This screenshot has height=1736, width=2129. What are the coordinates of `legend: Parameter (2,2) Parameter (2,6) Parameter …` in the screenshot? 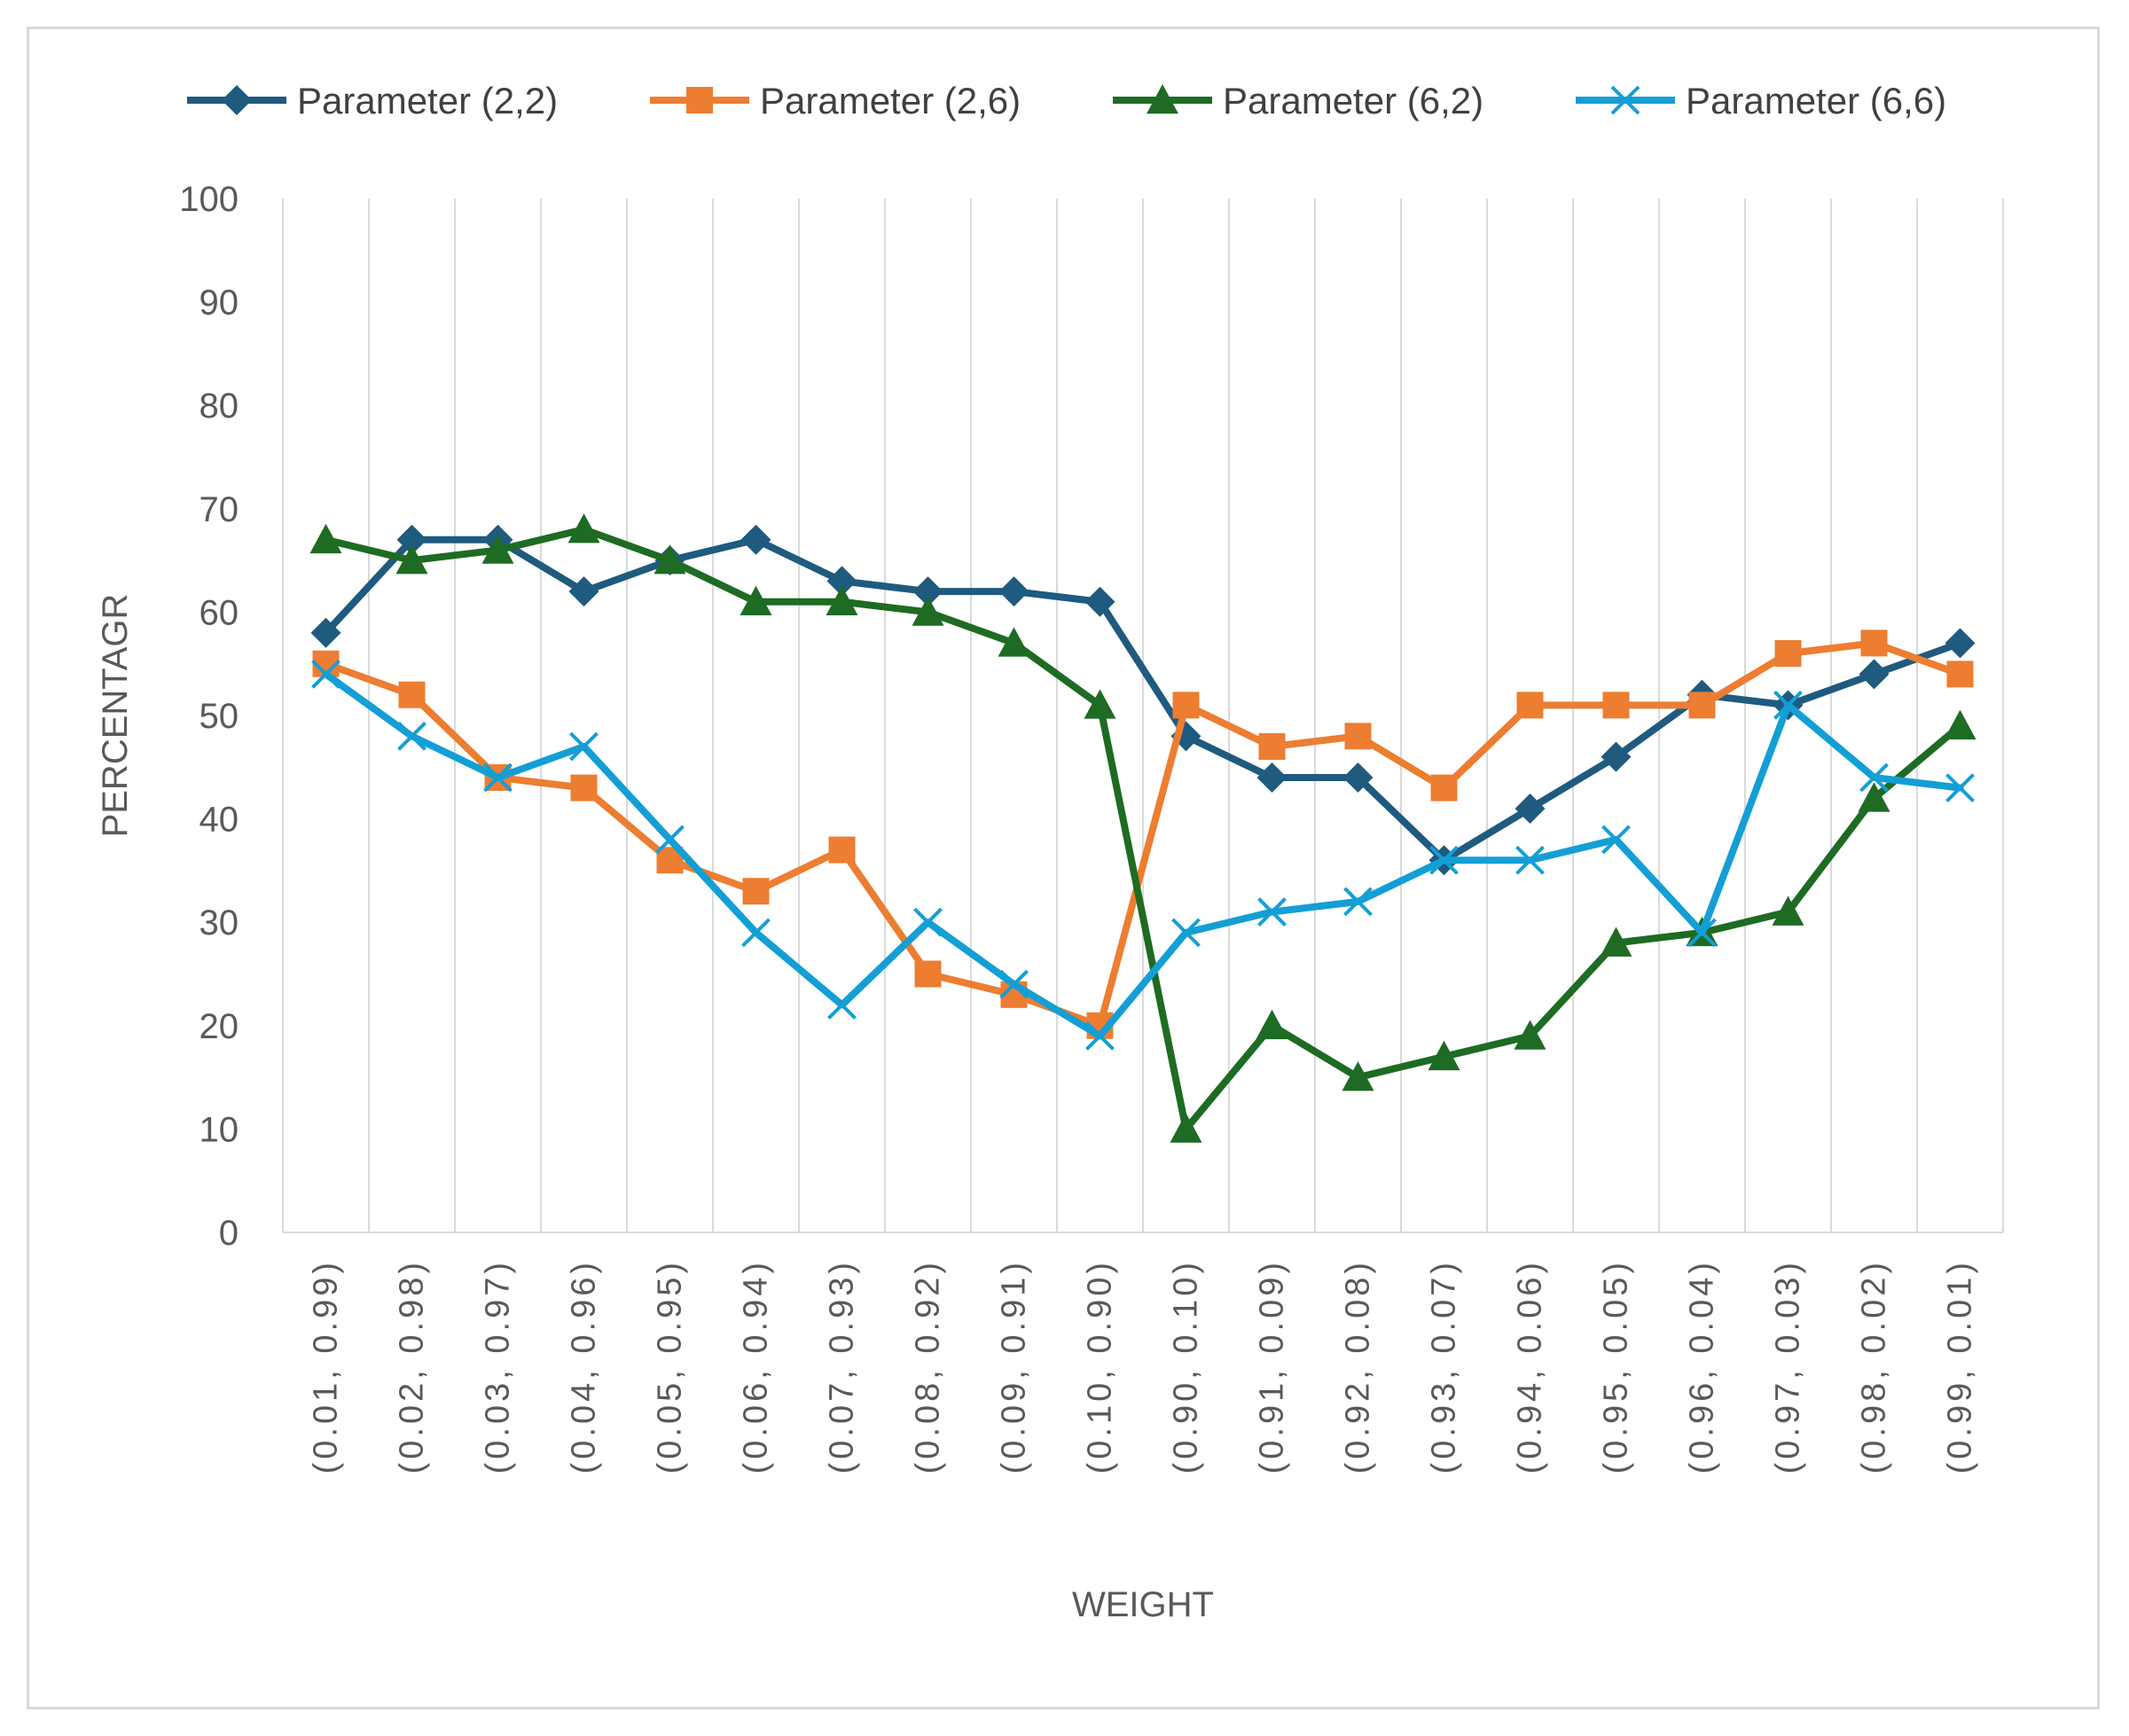 It's located at (1066, 100).